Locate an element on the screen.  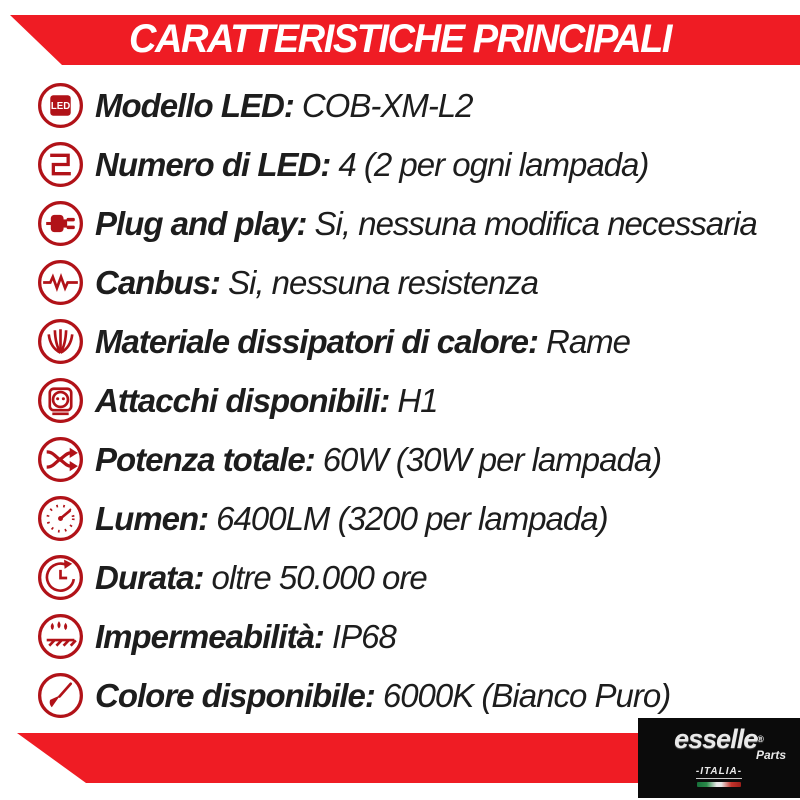
spec-label: Potenza totale: is located at coordinates (205, 459).